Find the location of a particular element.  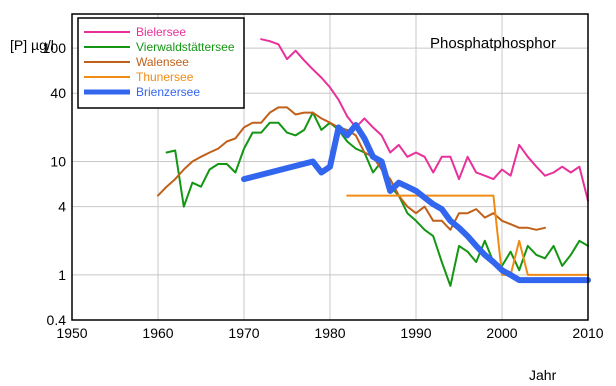

y-tick-label: 0.4 is located at coordinates (57, 320).